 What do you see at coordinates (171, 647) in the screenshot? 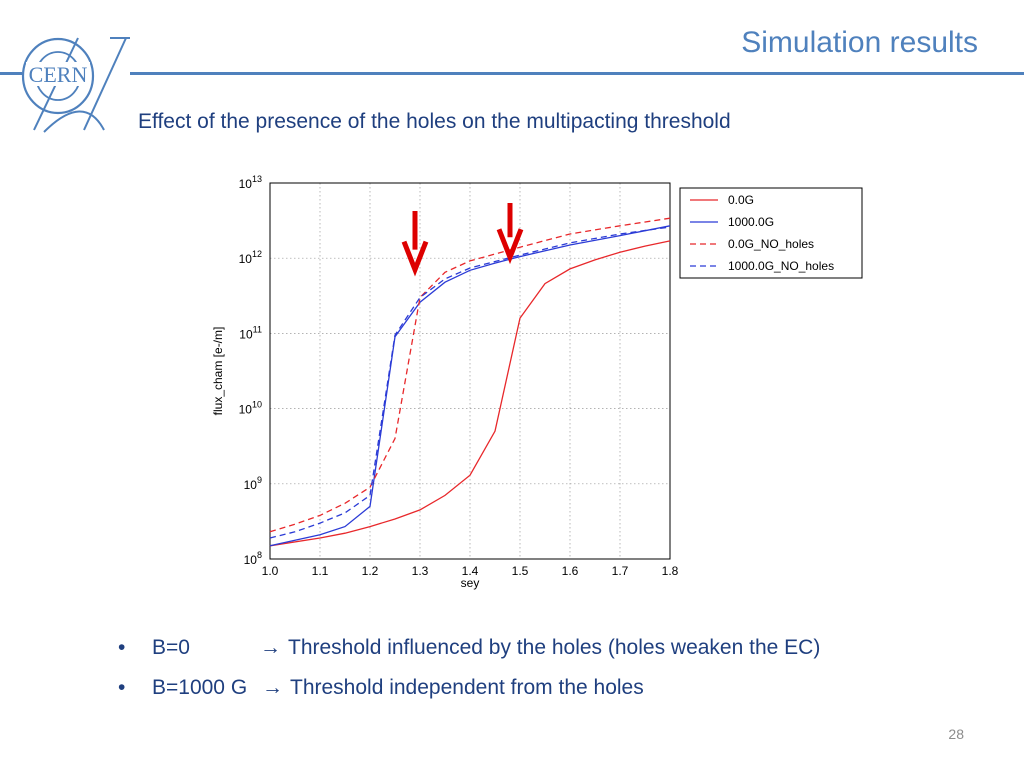
I see `bullet-label: B=0` at bounding box center [171, 647].